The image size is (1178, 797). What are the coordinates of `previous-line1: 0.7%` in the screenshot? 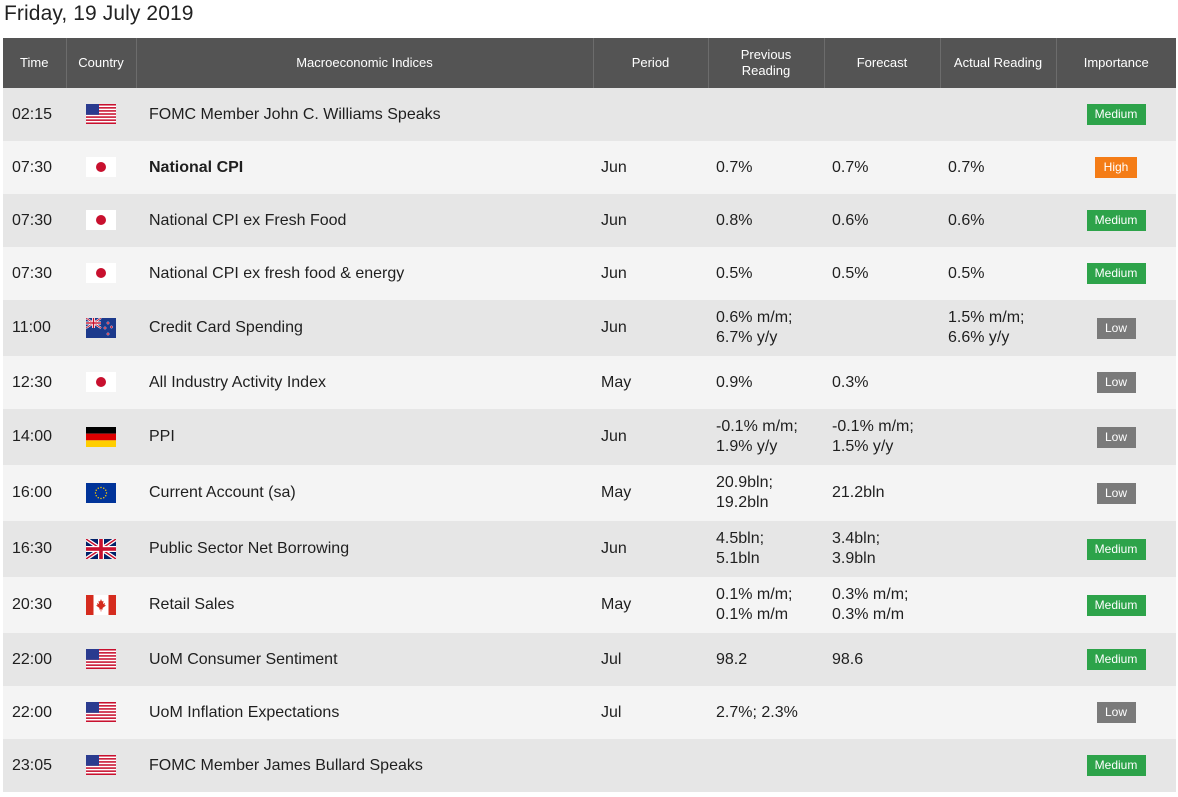 It's located at (734, 167).